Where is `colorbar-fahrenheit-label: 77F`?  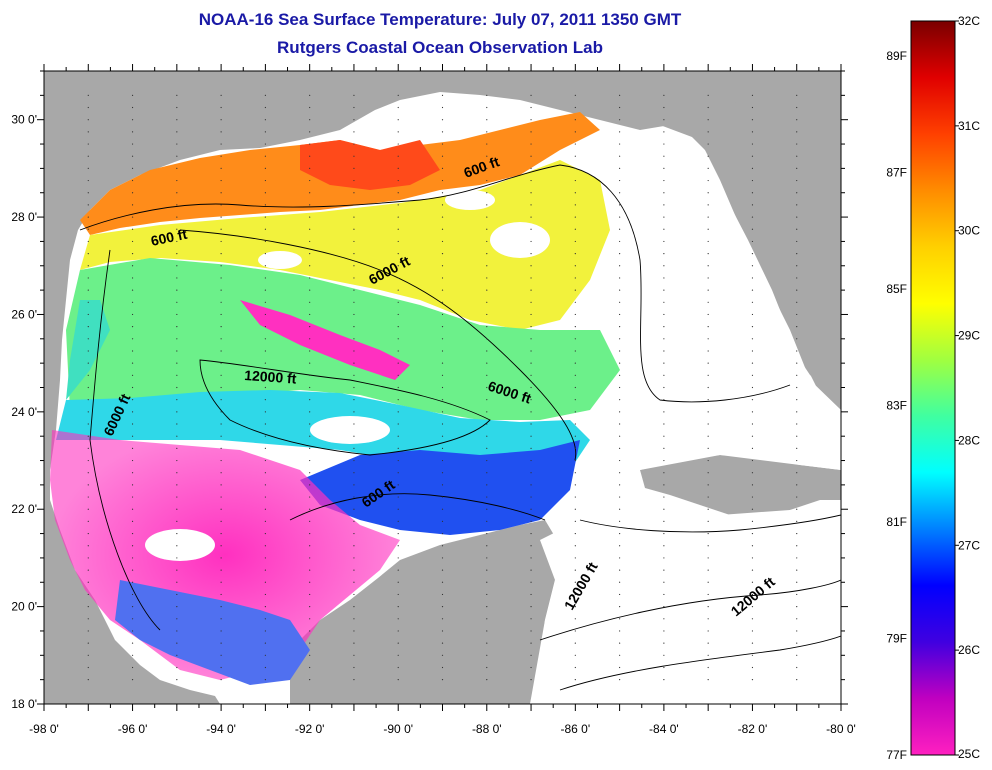 colorbar-fahrenheit-label: 77F is located at coordinates (896, 755).